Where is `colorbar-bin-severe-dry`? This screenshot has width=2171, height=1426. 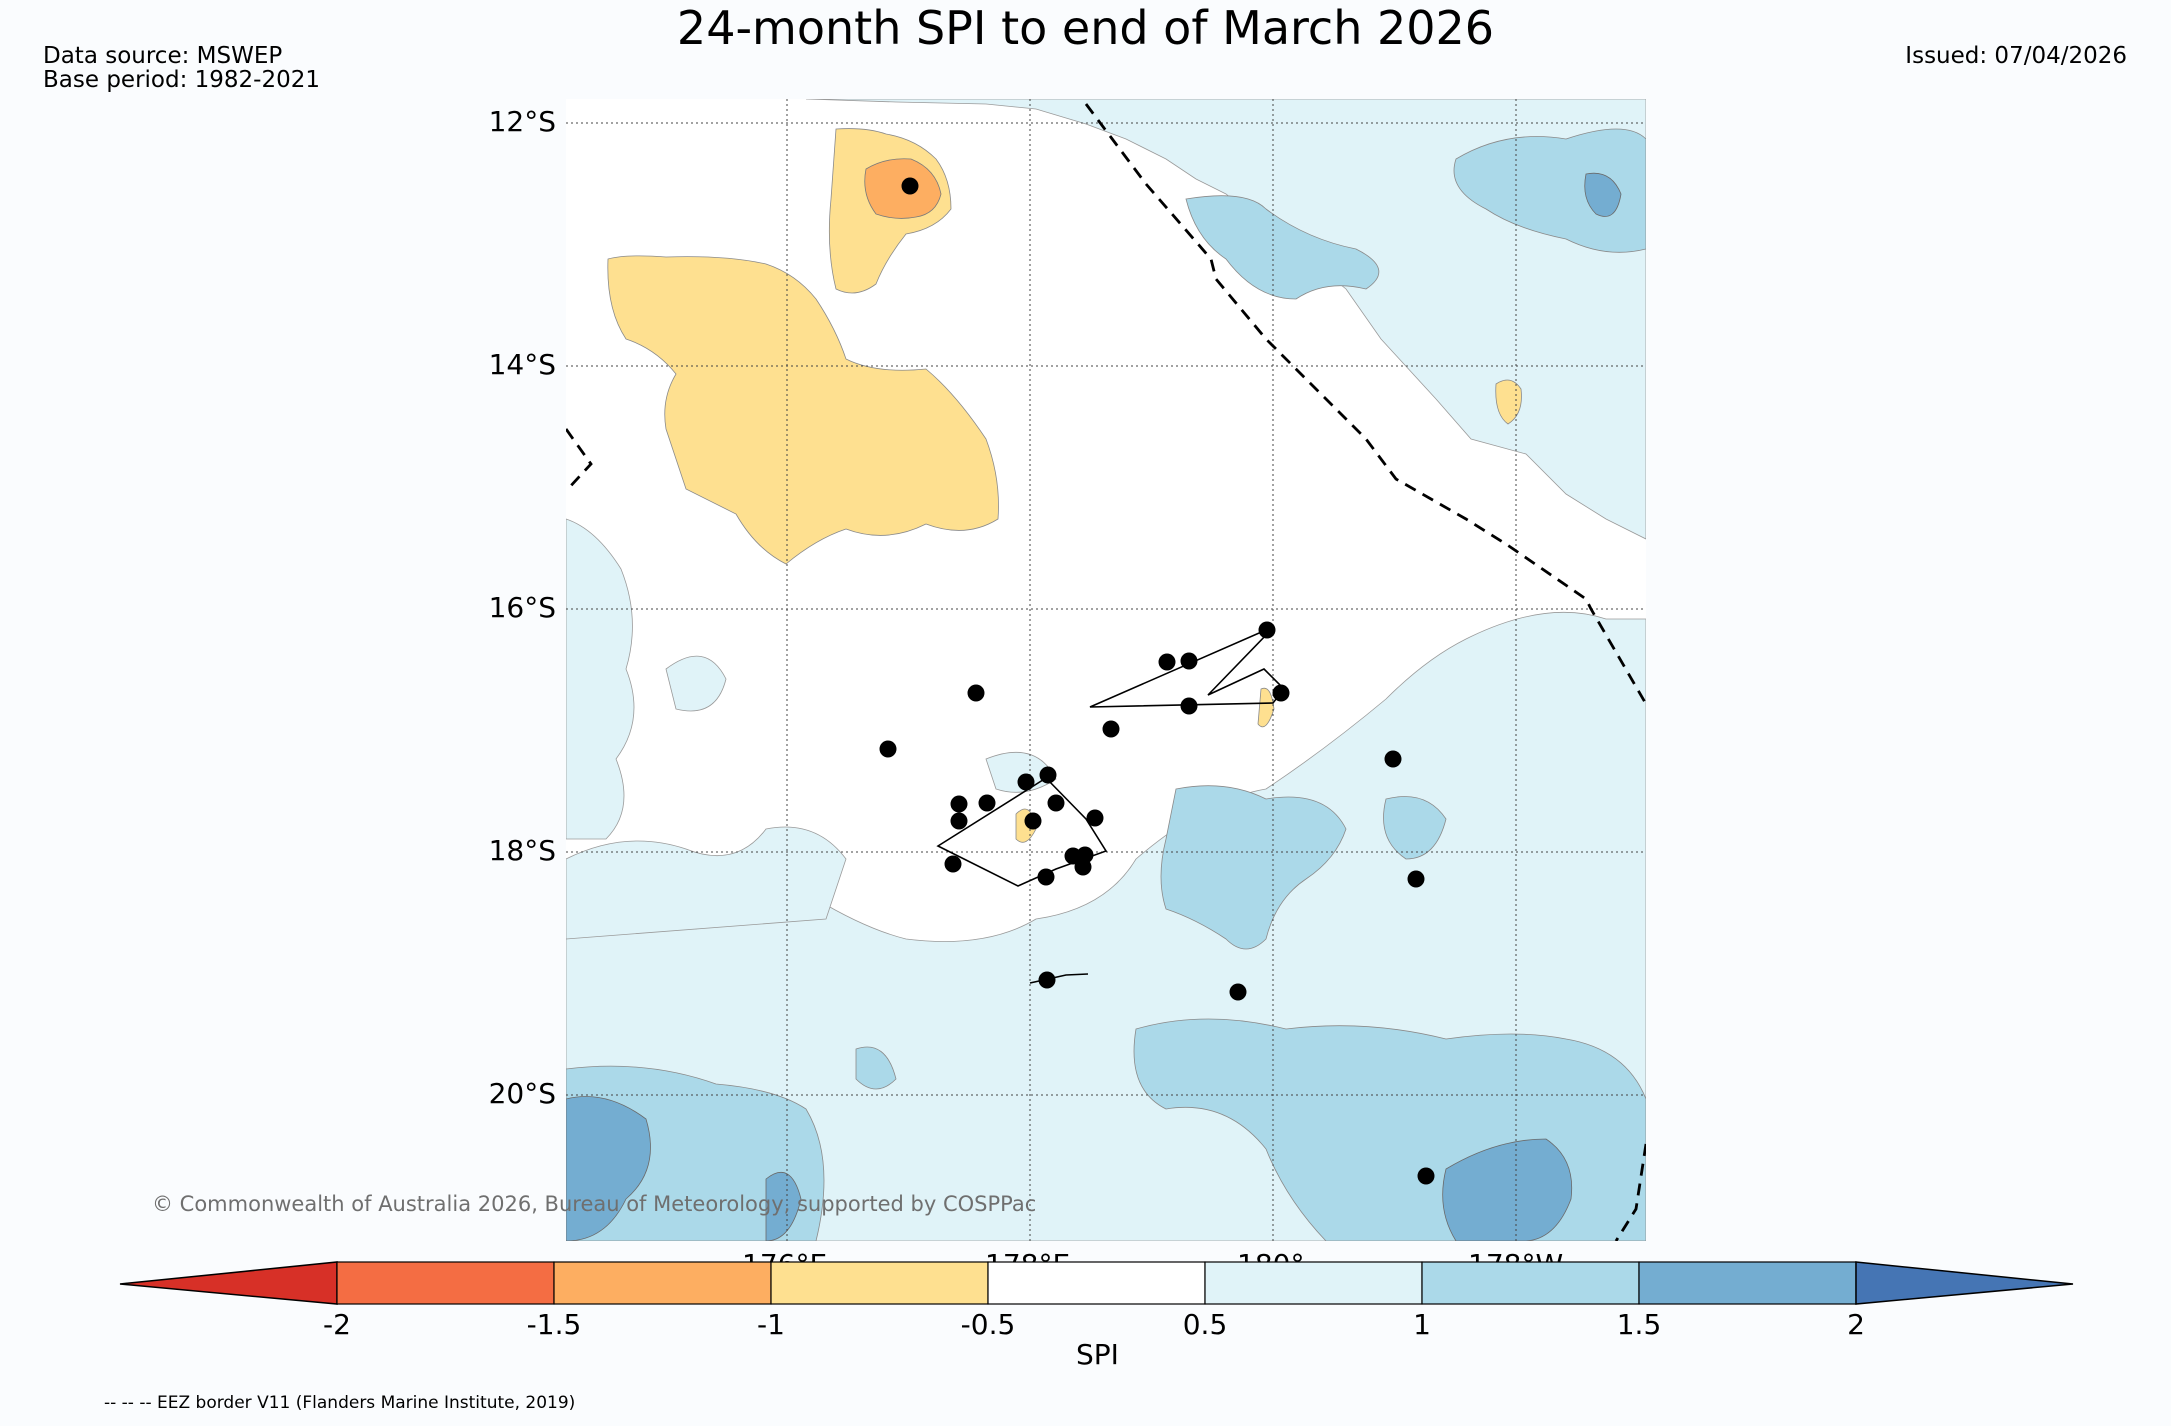
colorbar-bin-severe-dry is located at coordinates (445, 1283).